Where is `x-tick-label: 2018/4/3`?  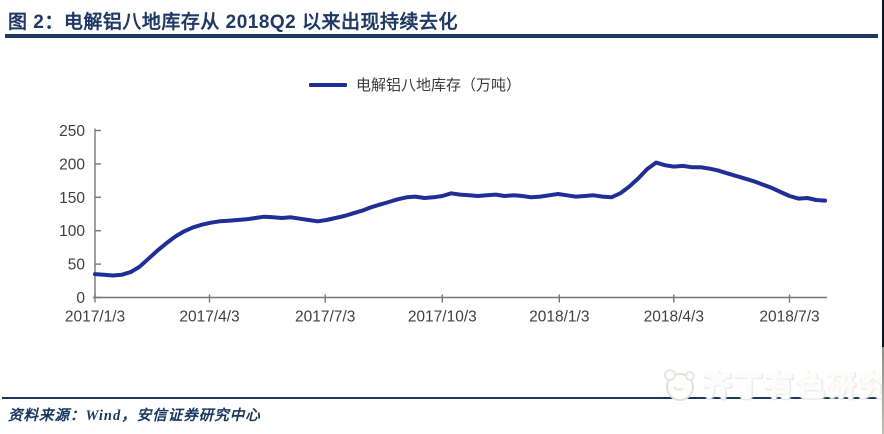 x-tick-label: 2018/4/3 is located at coordinates (674, 317).